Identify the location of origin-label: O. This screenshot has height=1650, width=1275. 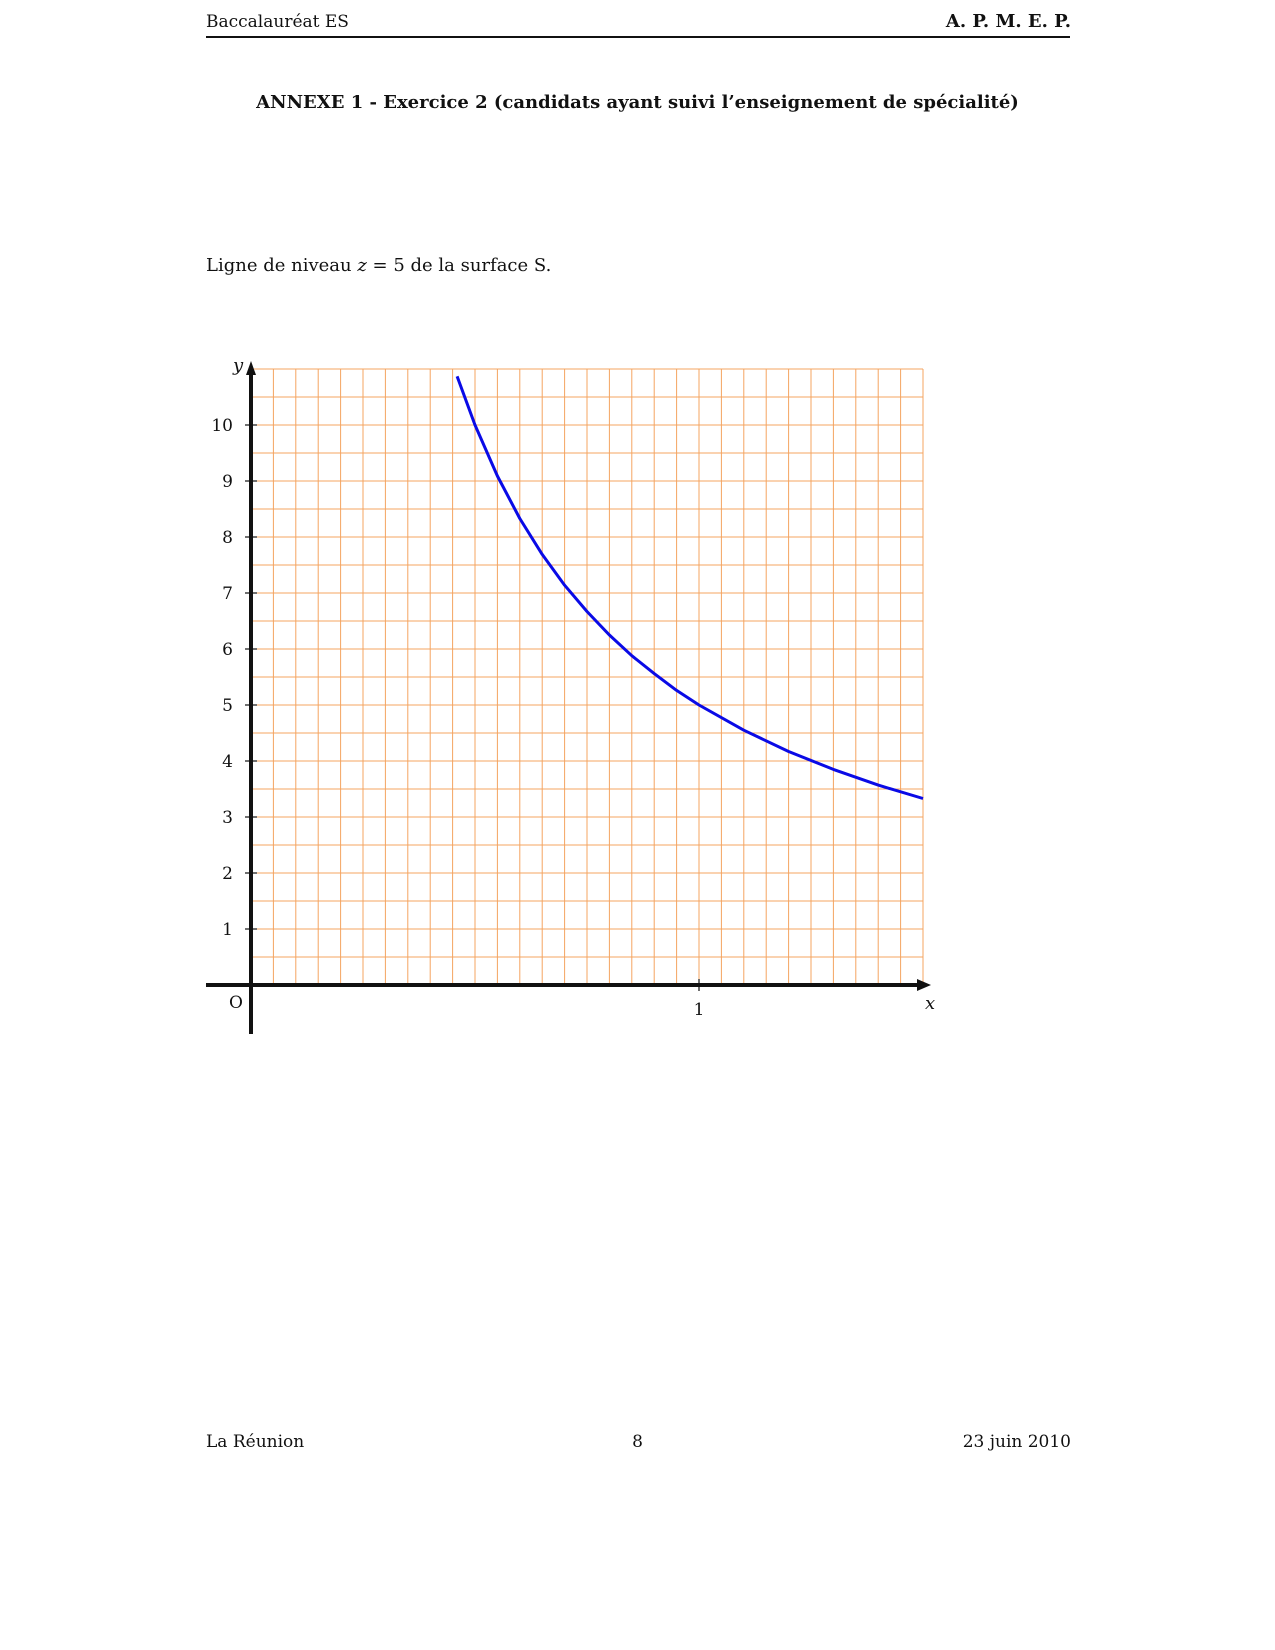
(236, 1003).